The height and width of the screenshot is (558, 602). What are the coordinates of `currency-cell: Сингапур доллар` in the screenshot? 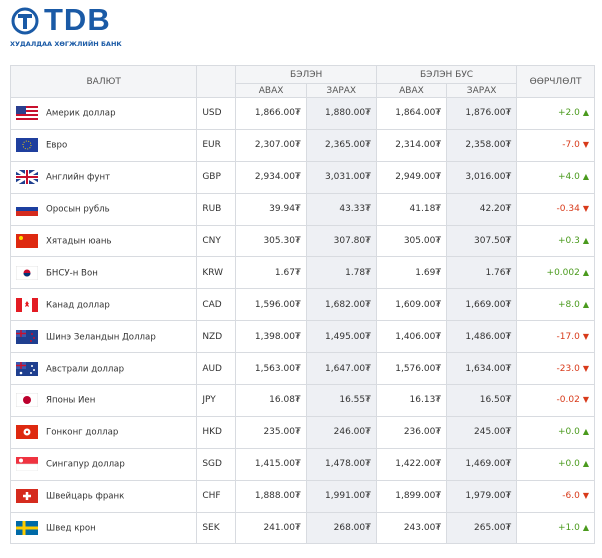 It's located at (103, 464).